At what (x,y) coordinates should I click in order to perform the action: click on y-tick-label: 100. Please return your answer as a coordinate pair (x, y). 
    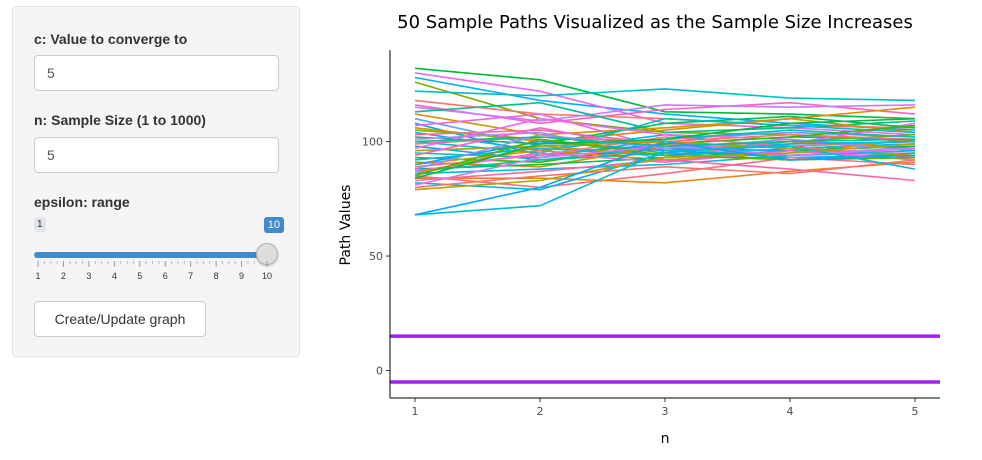
    Looking at the image, I should click on (372, 142).